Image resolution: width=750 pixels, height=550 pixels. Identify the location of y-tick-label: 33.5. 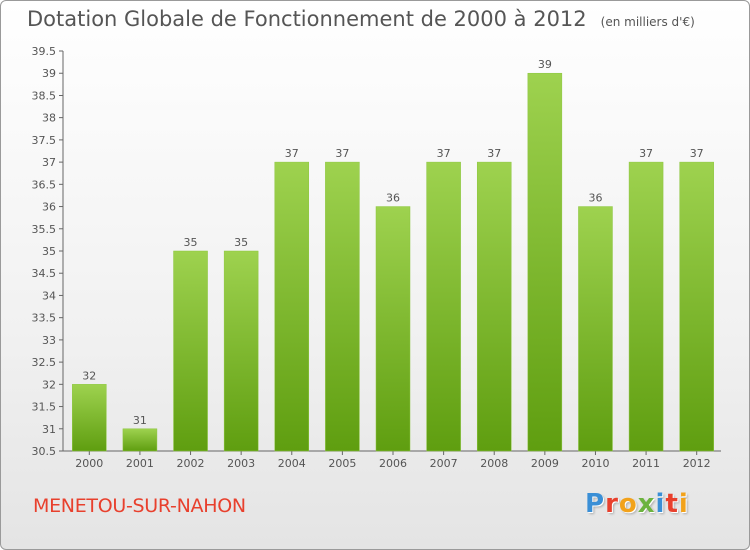
(44, 318).